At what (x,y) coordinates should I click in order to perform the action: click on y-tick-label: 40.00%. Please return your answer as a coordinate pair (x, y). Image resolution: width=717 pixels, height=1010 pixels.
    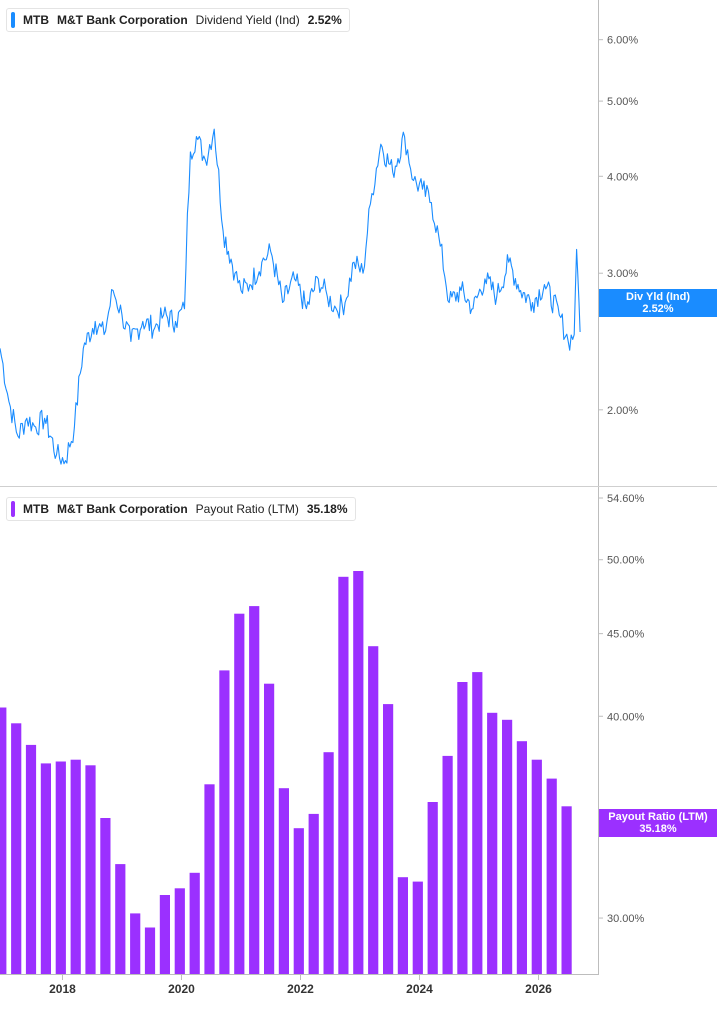
    Looking at the image, I should click on (626, 717).